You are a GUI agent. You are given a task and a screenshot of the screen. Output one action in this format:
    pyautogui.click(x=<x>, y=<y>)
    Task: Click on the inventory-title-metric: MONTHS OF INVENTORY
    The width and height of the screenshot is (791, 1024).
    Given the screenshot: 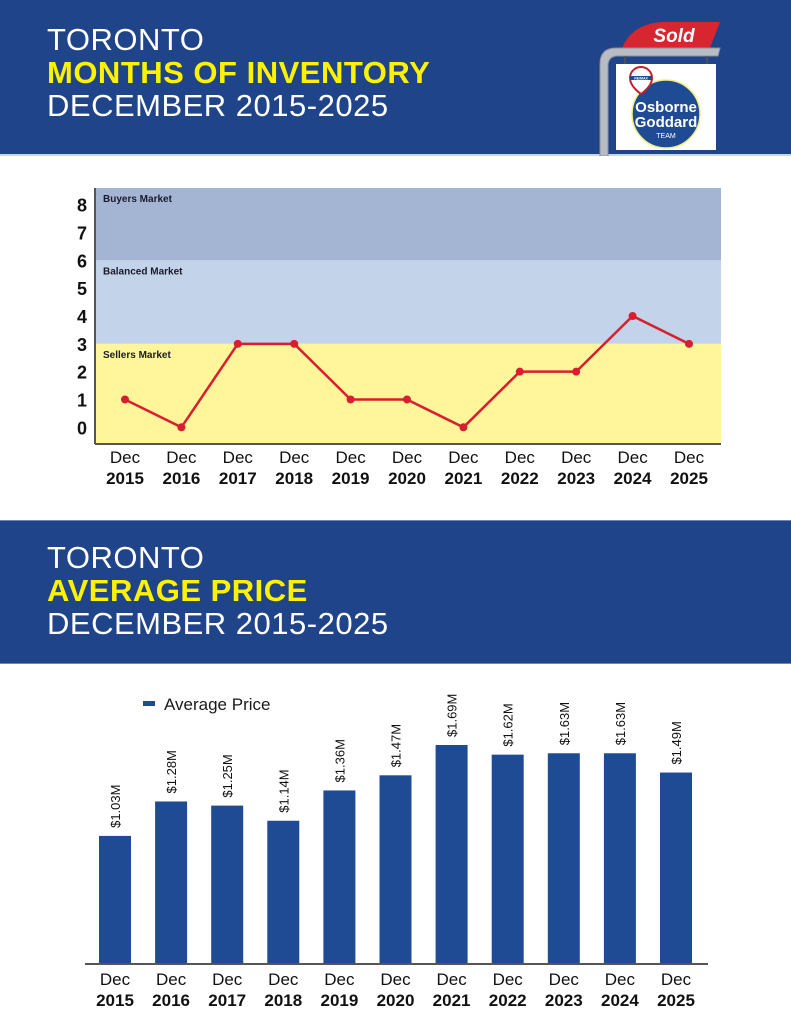 What is the action you would take?
    pyautogui.click(x=239, y=72)
    